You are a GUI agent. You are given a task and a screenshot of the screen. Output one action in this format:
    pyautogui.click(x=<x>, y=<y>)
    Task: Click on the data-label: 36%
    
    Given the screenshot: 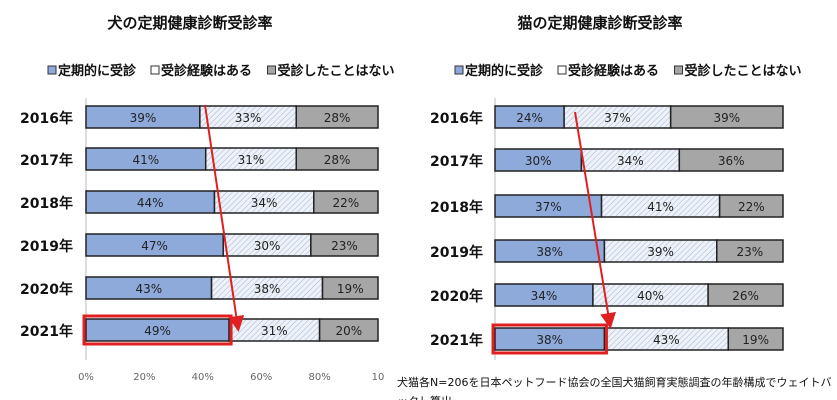 What is the action you would take?
    pyautogui.click(x=731, y=161)
    